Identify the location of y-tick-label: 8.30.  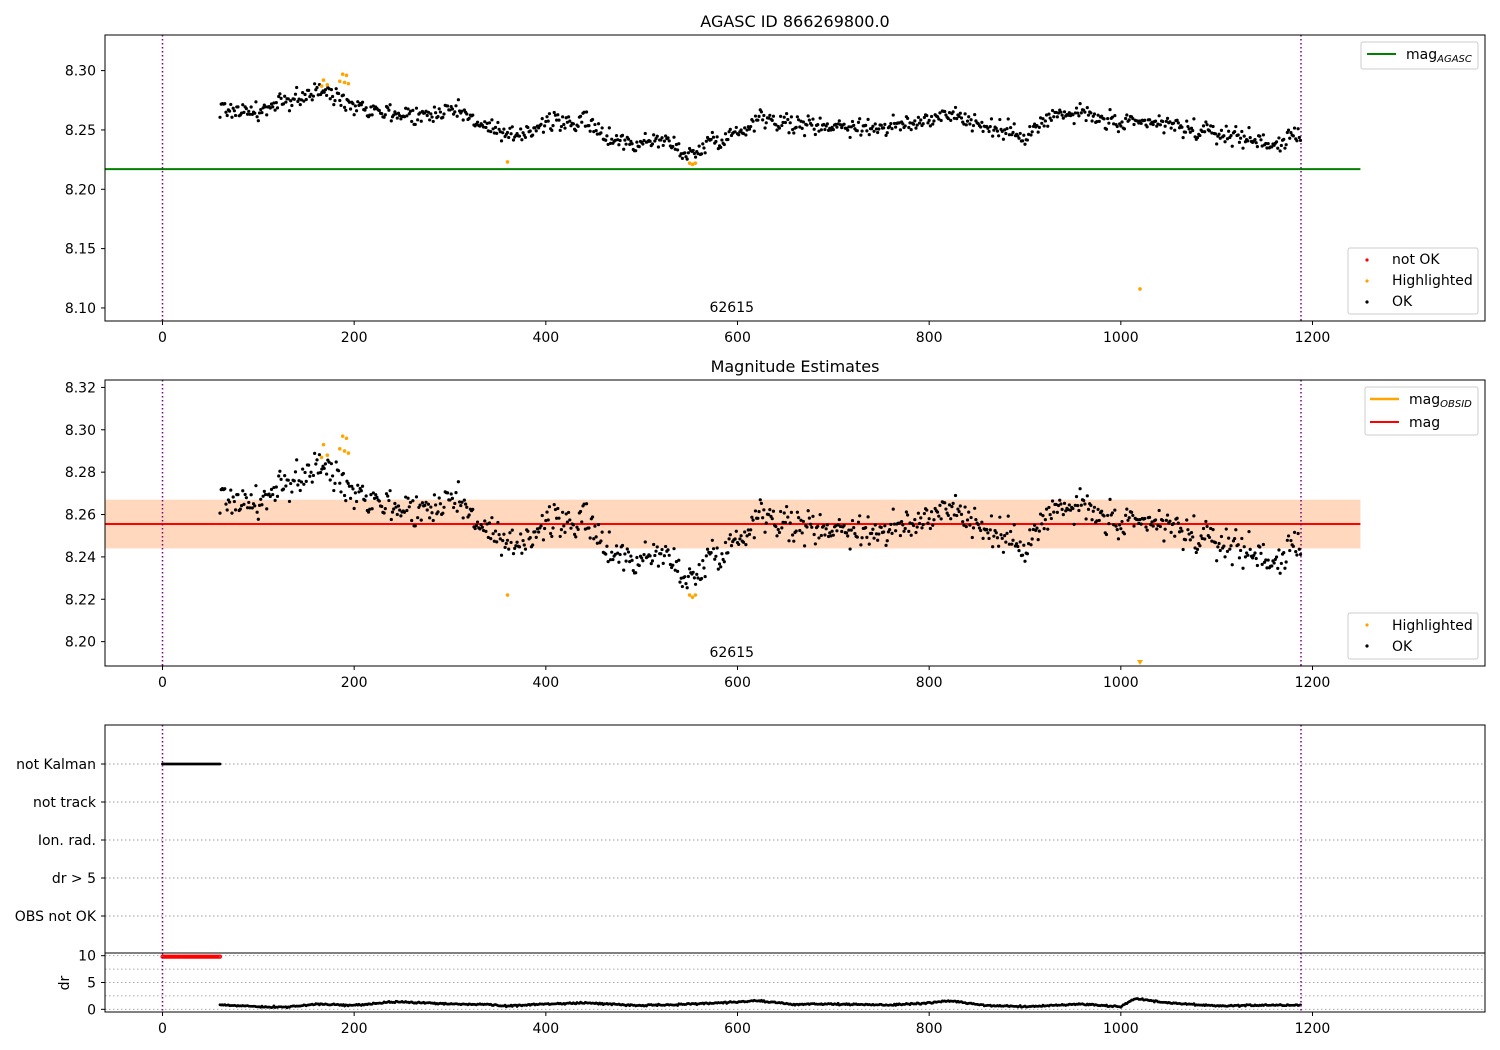
(80, 72).